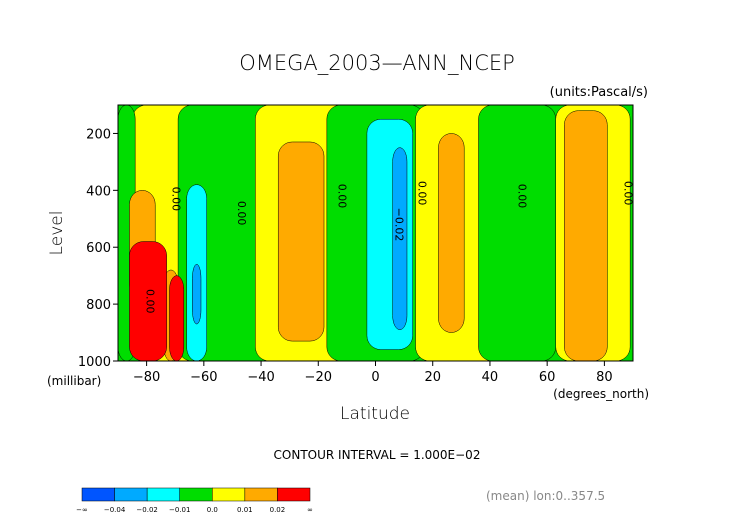 This screenshot has height=532, width=752. What do you see at coordinates (375, 377) in the screenshot?
I see `x-tick-label: 0` at bounding box center [375, 377].